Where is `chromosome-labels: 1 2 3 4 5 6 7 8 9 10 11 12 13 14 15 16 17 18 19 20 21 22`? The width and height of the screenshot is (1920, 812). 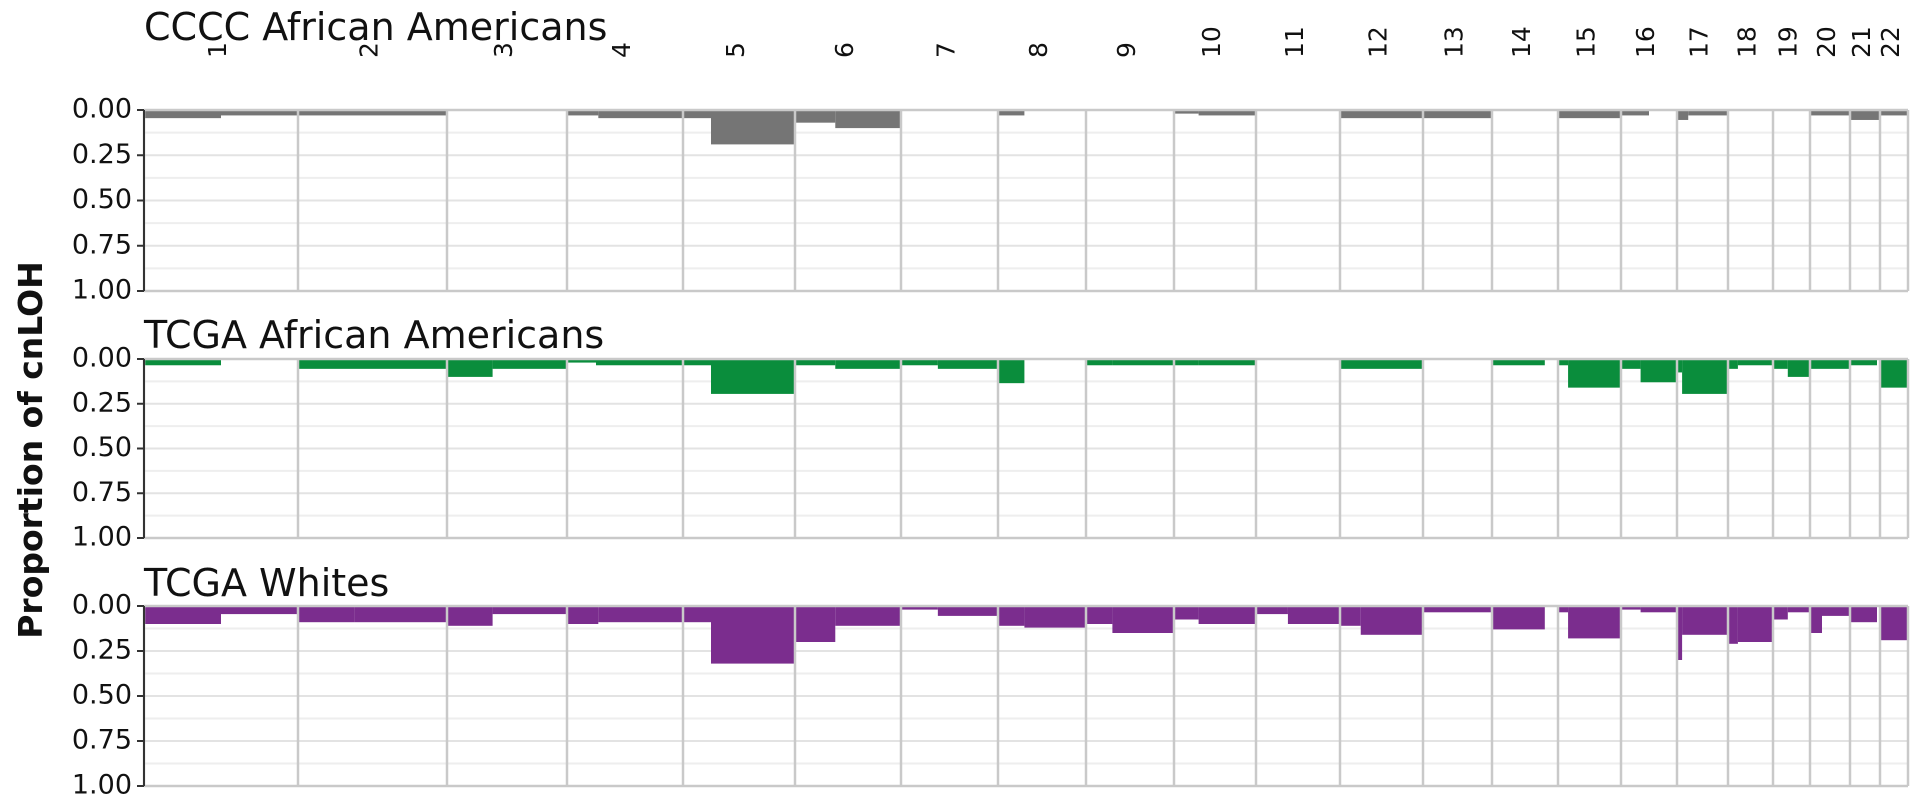 chromosome-labels: 1 2 3 4 5 6 7 8 9 10 11 12 13 14 15 16 17 18 19 20 21 22 is located at coordinates (1054, 42).